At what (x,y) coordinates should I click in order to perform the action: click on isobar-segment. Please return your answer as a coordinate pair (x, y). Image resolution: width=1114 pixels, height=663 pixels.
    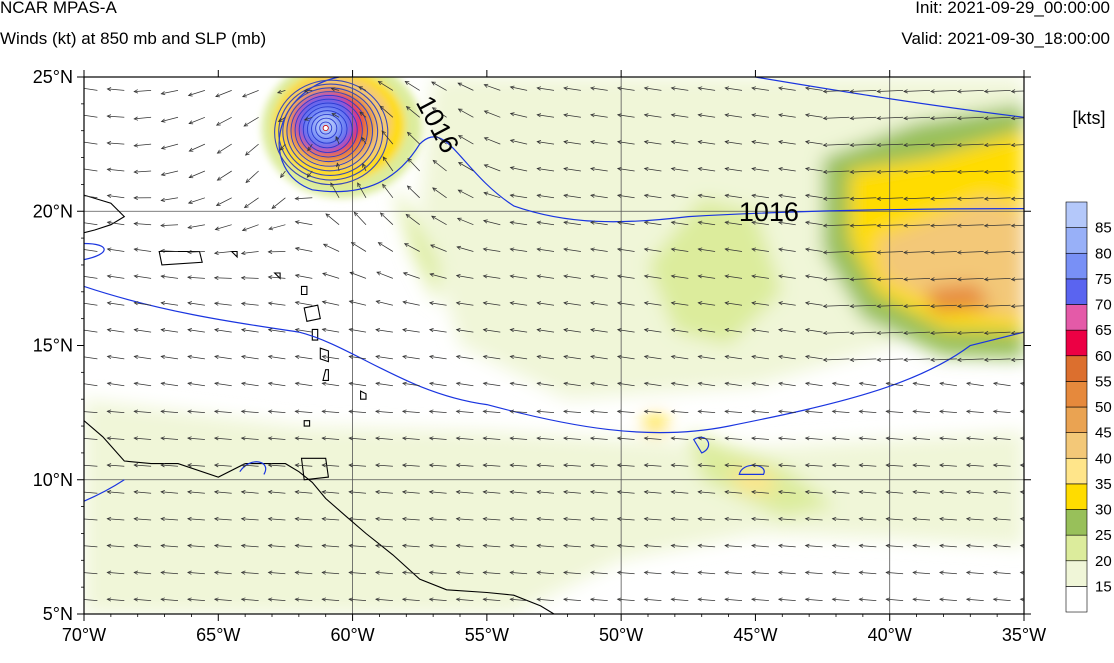
    Looking at the image, I should click on (104, 490).